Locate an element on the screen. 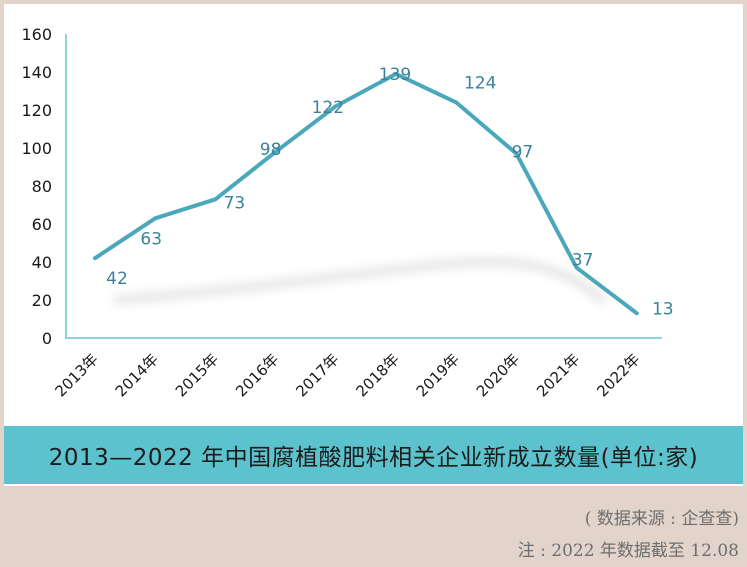 The width and height of the screenshot is (747, 567). y-tick-label: 120 is located at coordinates (36, 110).